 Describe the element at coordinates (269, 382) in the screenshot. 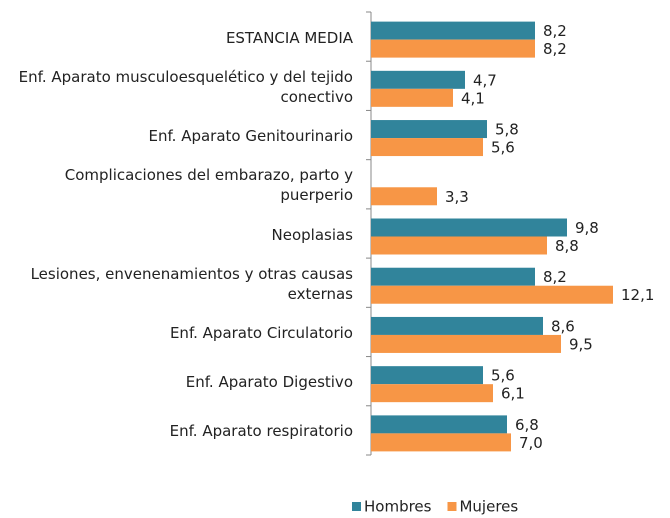

I see `category-label: Enf. Aparato Digestivo` at that location.